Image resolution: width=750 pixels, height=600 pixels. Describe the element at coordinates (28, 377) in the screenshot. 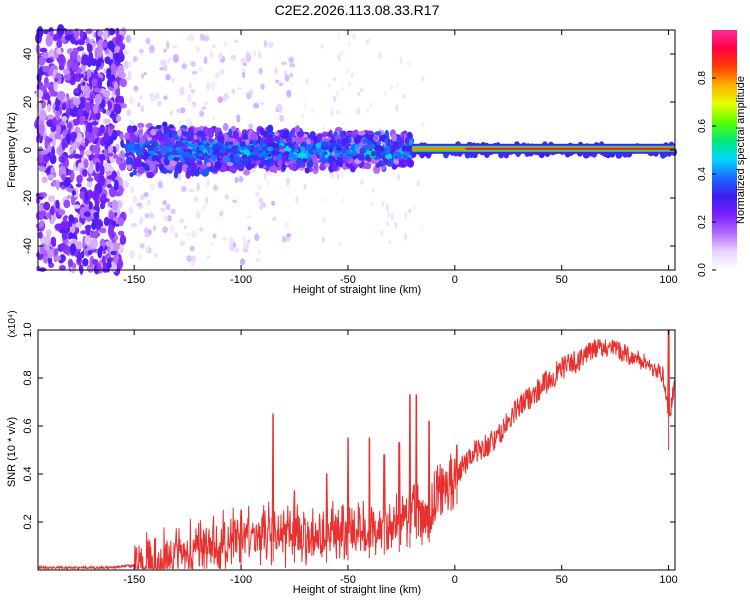

I see `y-tick-label: 0.8` at that location.